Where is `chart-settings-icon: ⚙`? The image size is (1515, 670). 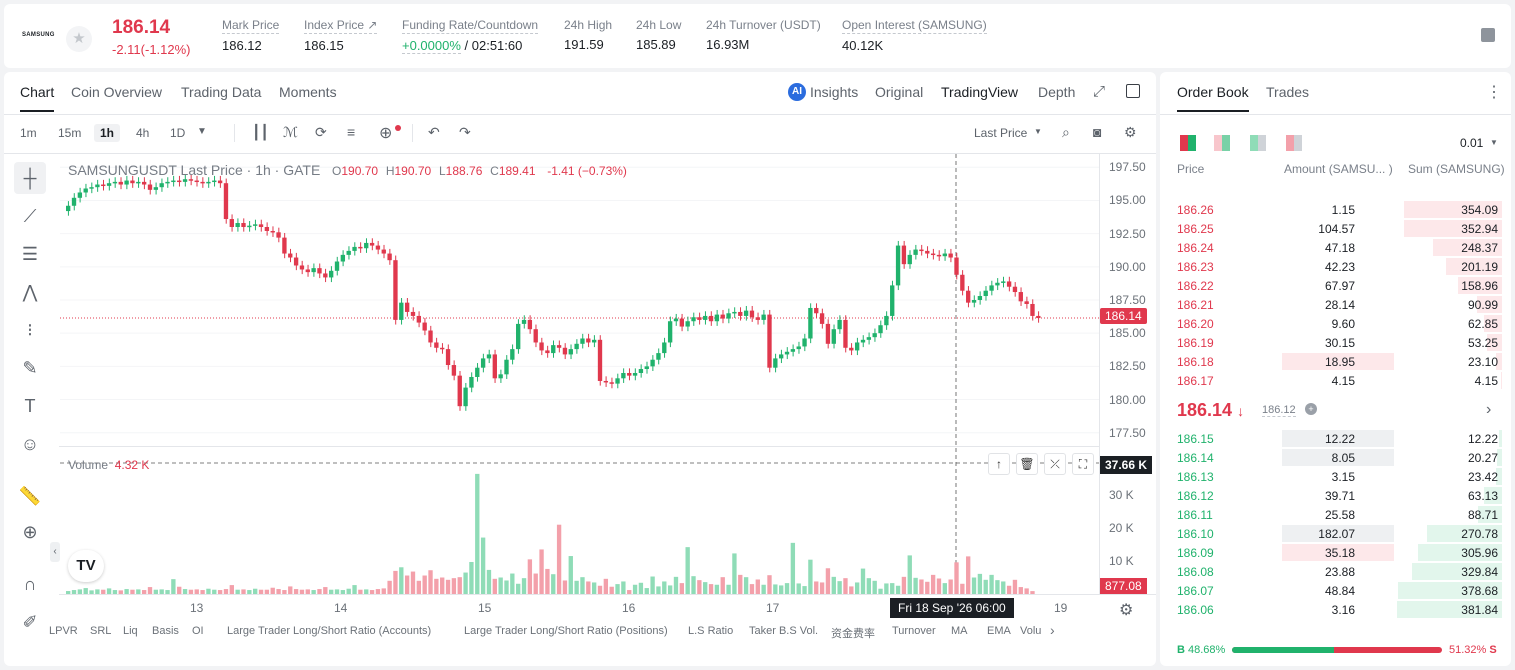 chart-settings-icon: ⚙ is located at coordinates (1126, 610).